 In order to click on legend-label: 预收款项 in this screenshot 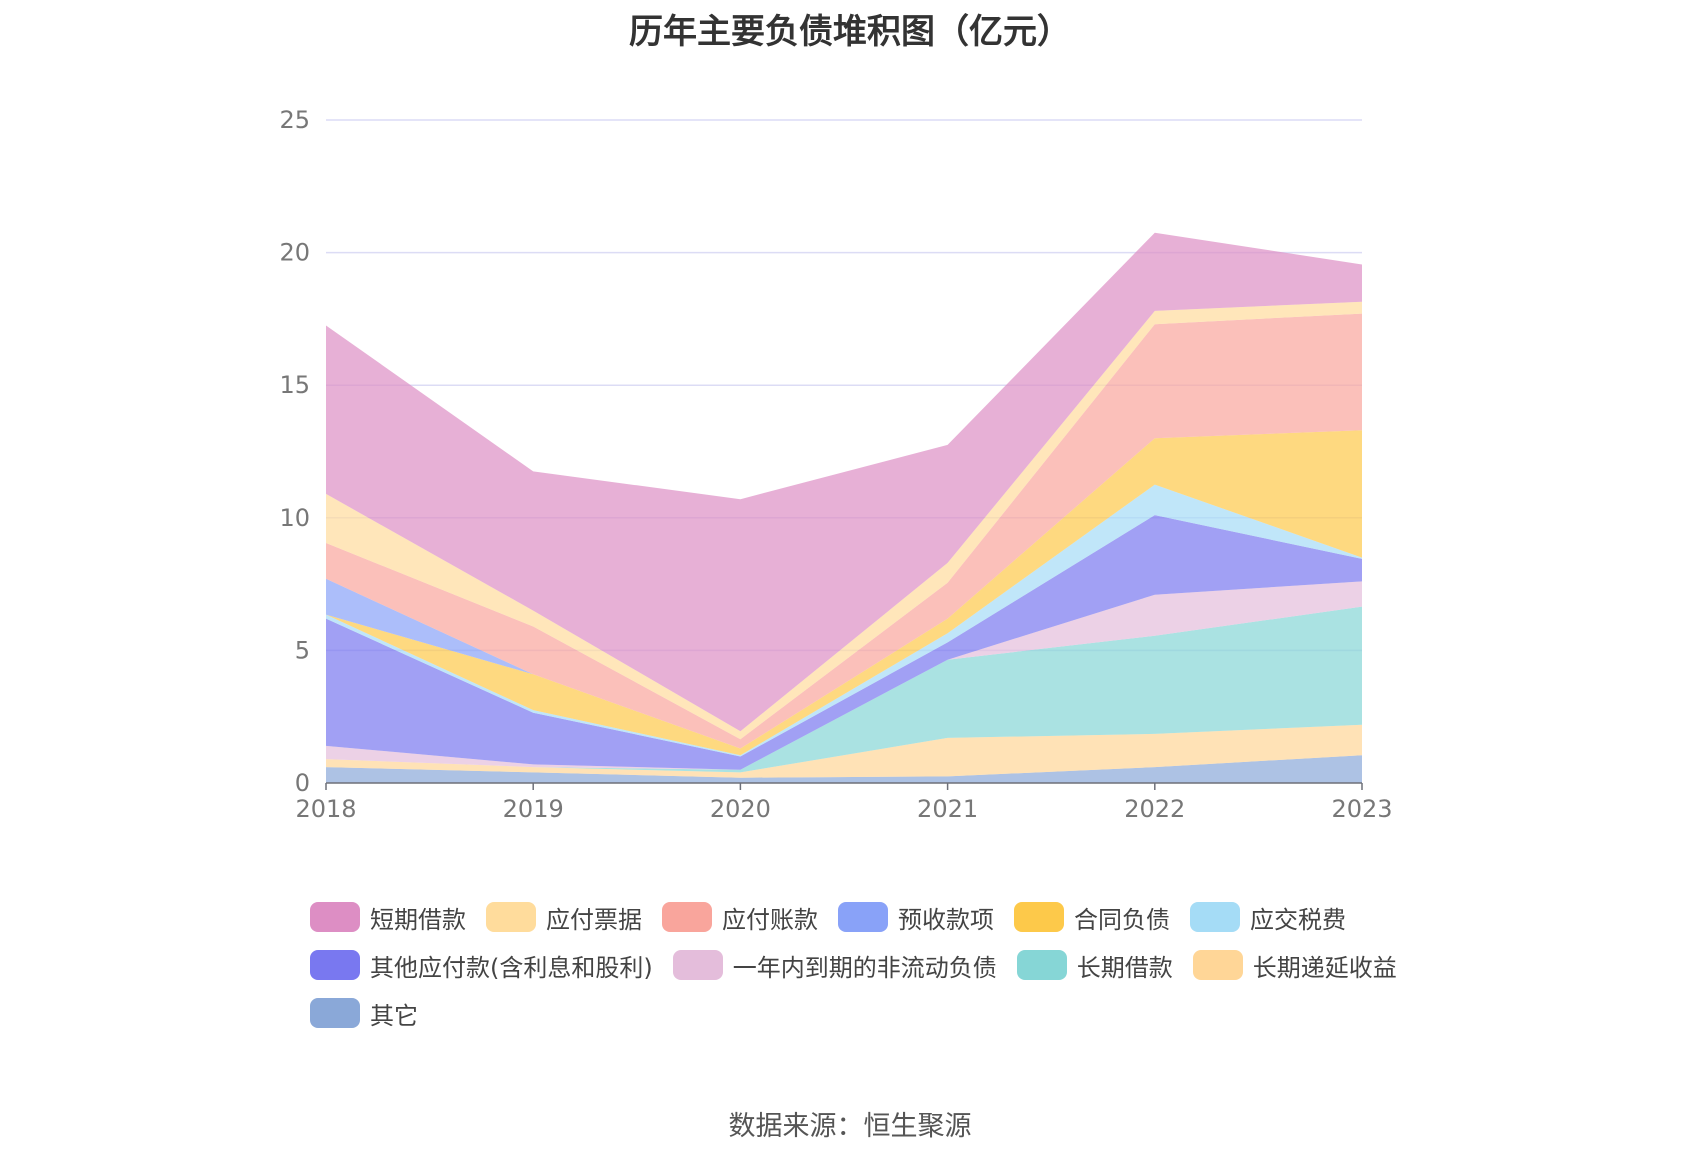, I will do `click(946, 919)`.